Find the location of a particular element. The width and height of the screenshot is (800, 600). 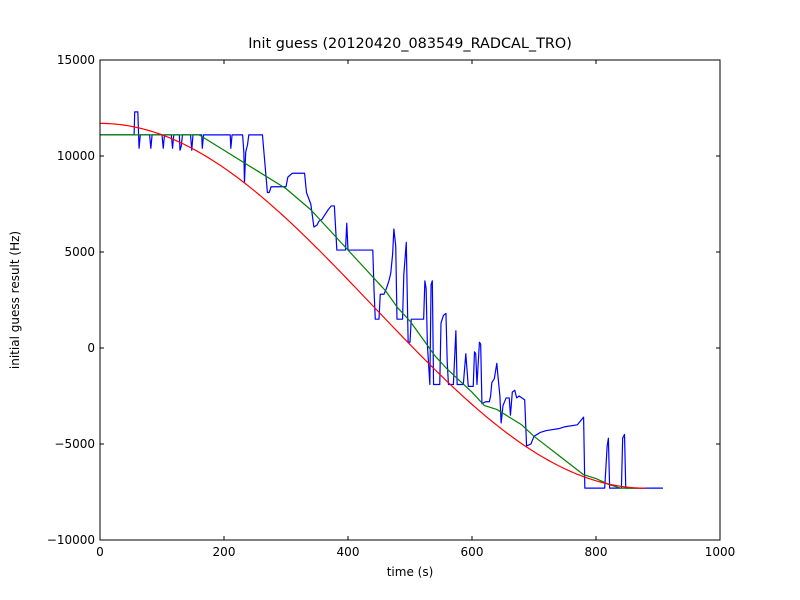

y-tick-label: 0 is located at coordinates (91, 348).